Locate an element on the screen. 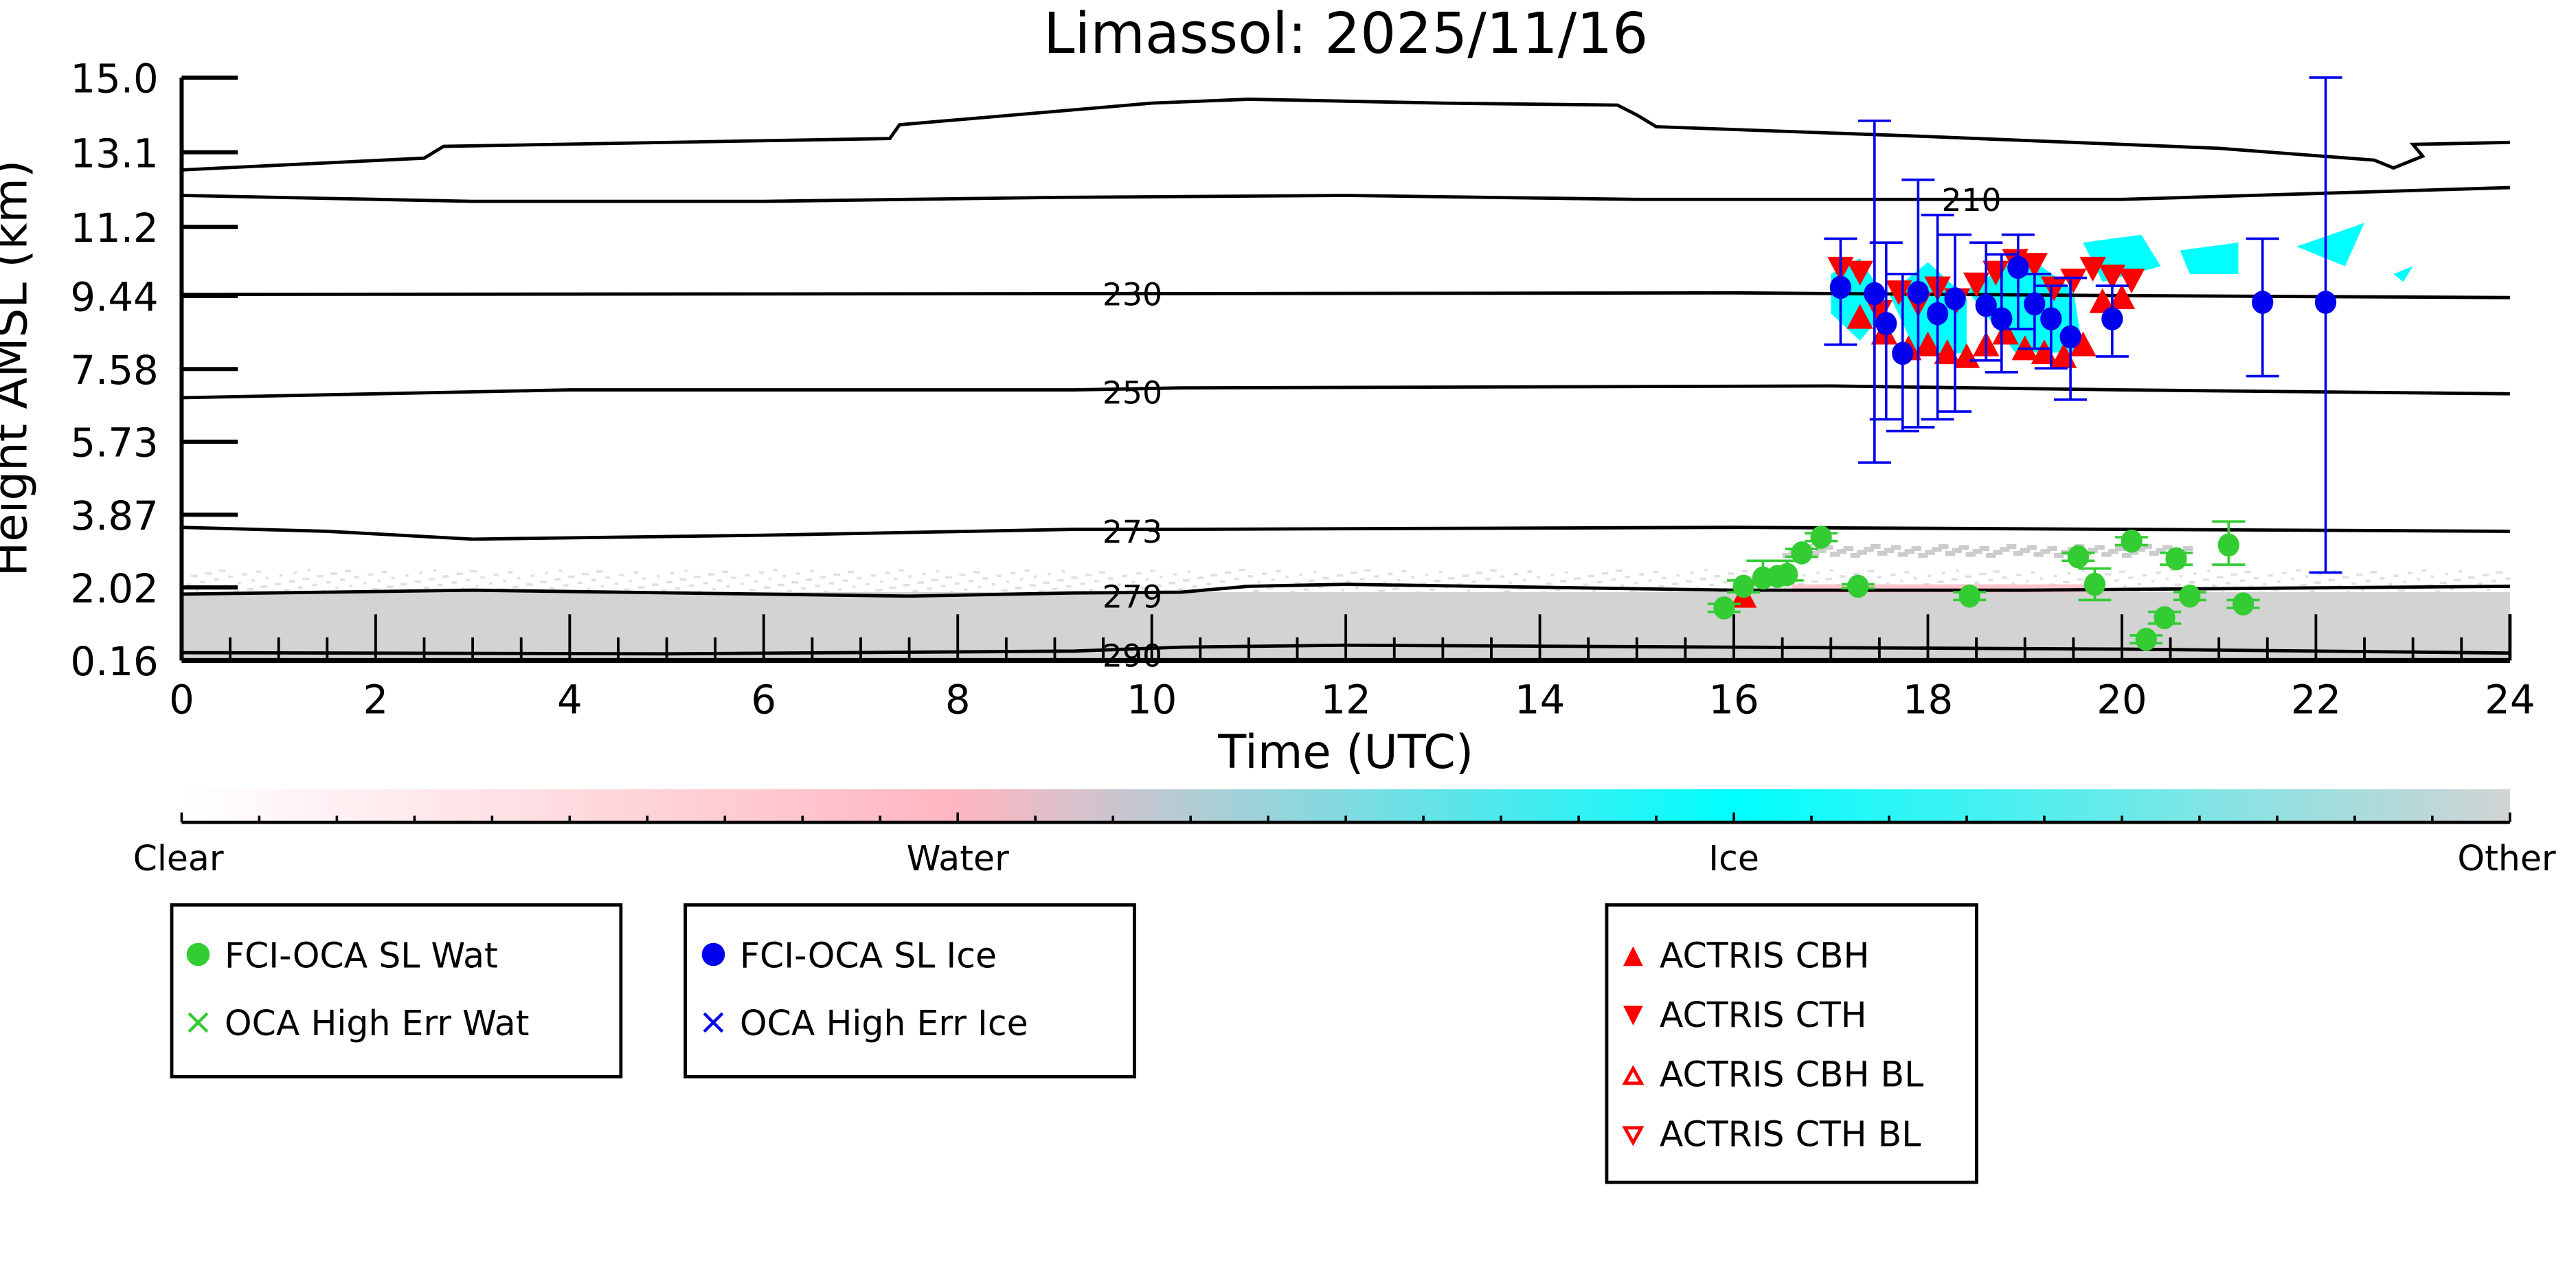  x-tick-label: 6 is located at coordinates (763, 699).